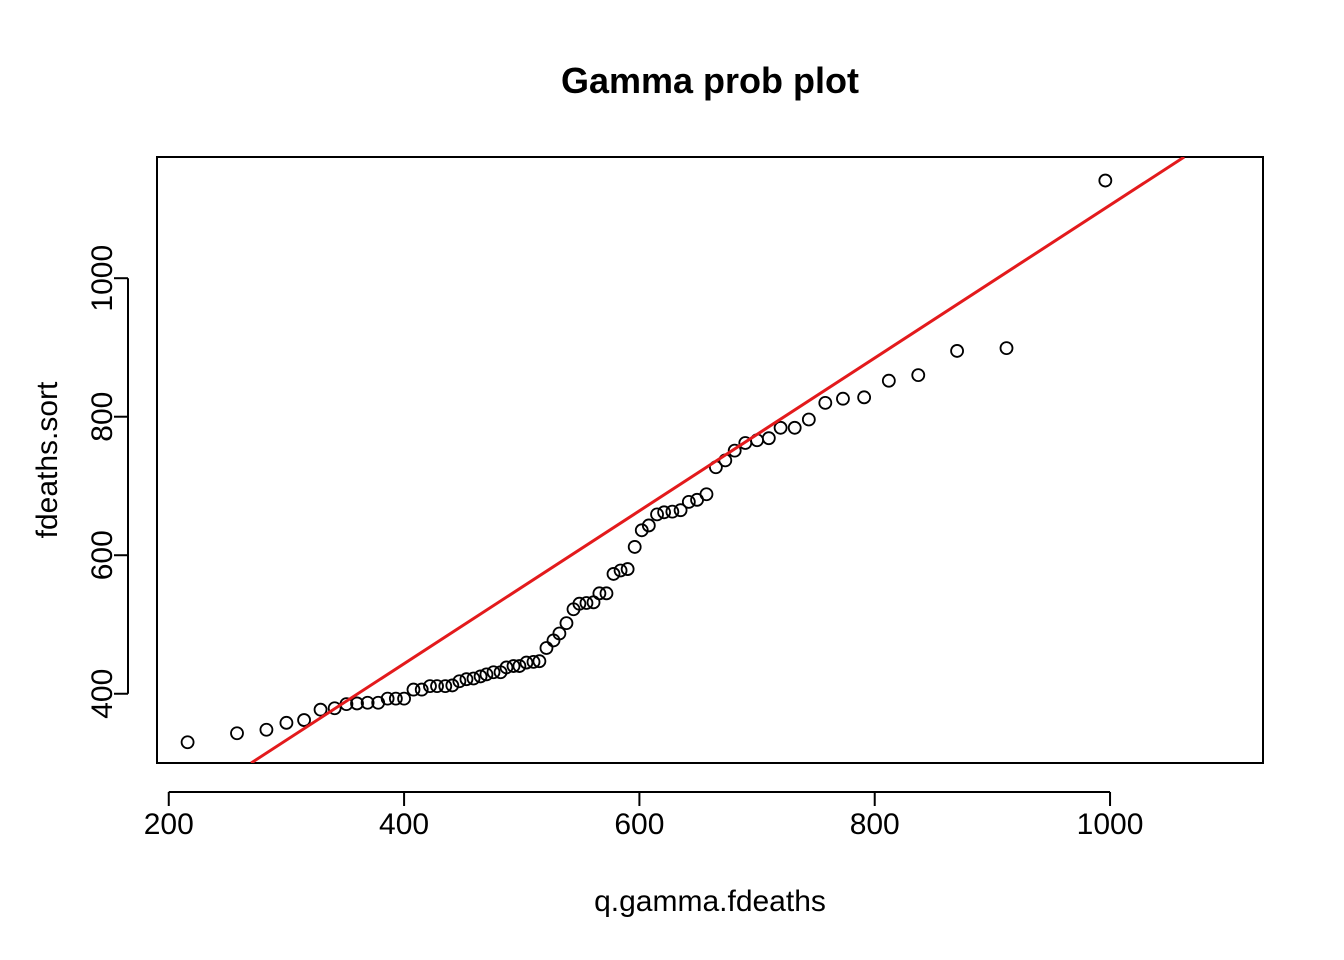 This screenshot has width=1344, height=960. Describe the element at coordinates (102, 555) in the screenshot. I see `y-tick-label: 600` at that location.